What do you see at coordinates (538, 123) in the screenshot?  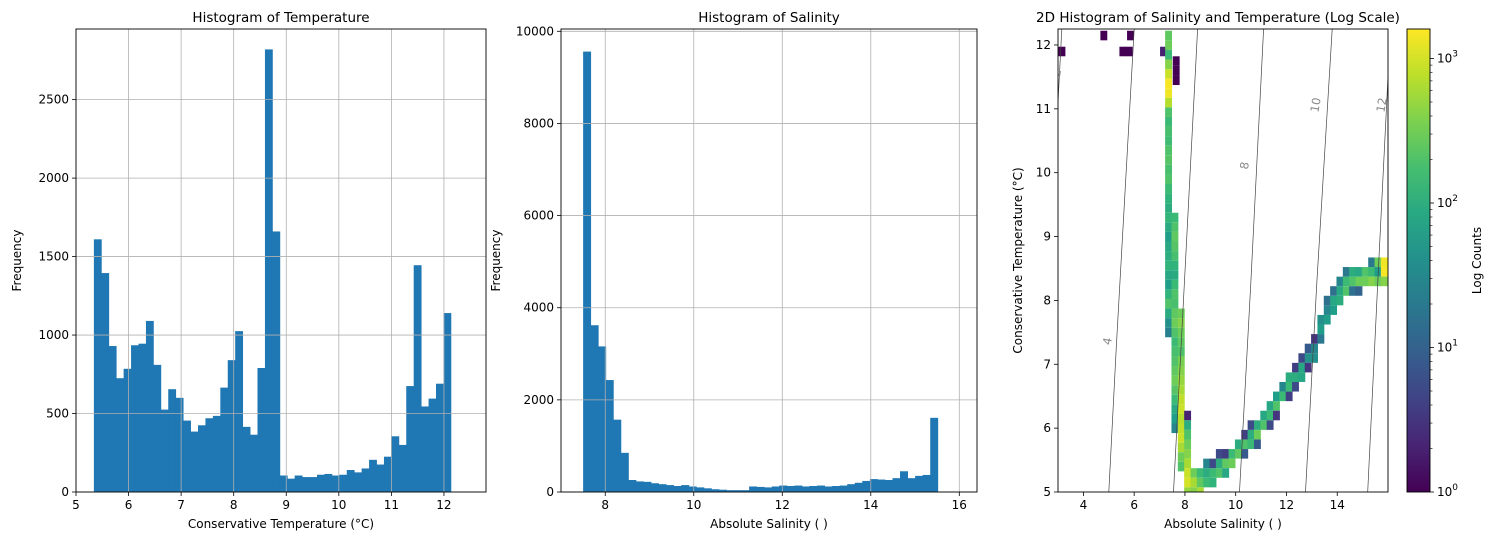 I see `y-tick-label: 8000` at bounding box center [538, 123].